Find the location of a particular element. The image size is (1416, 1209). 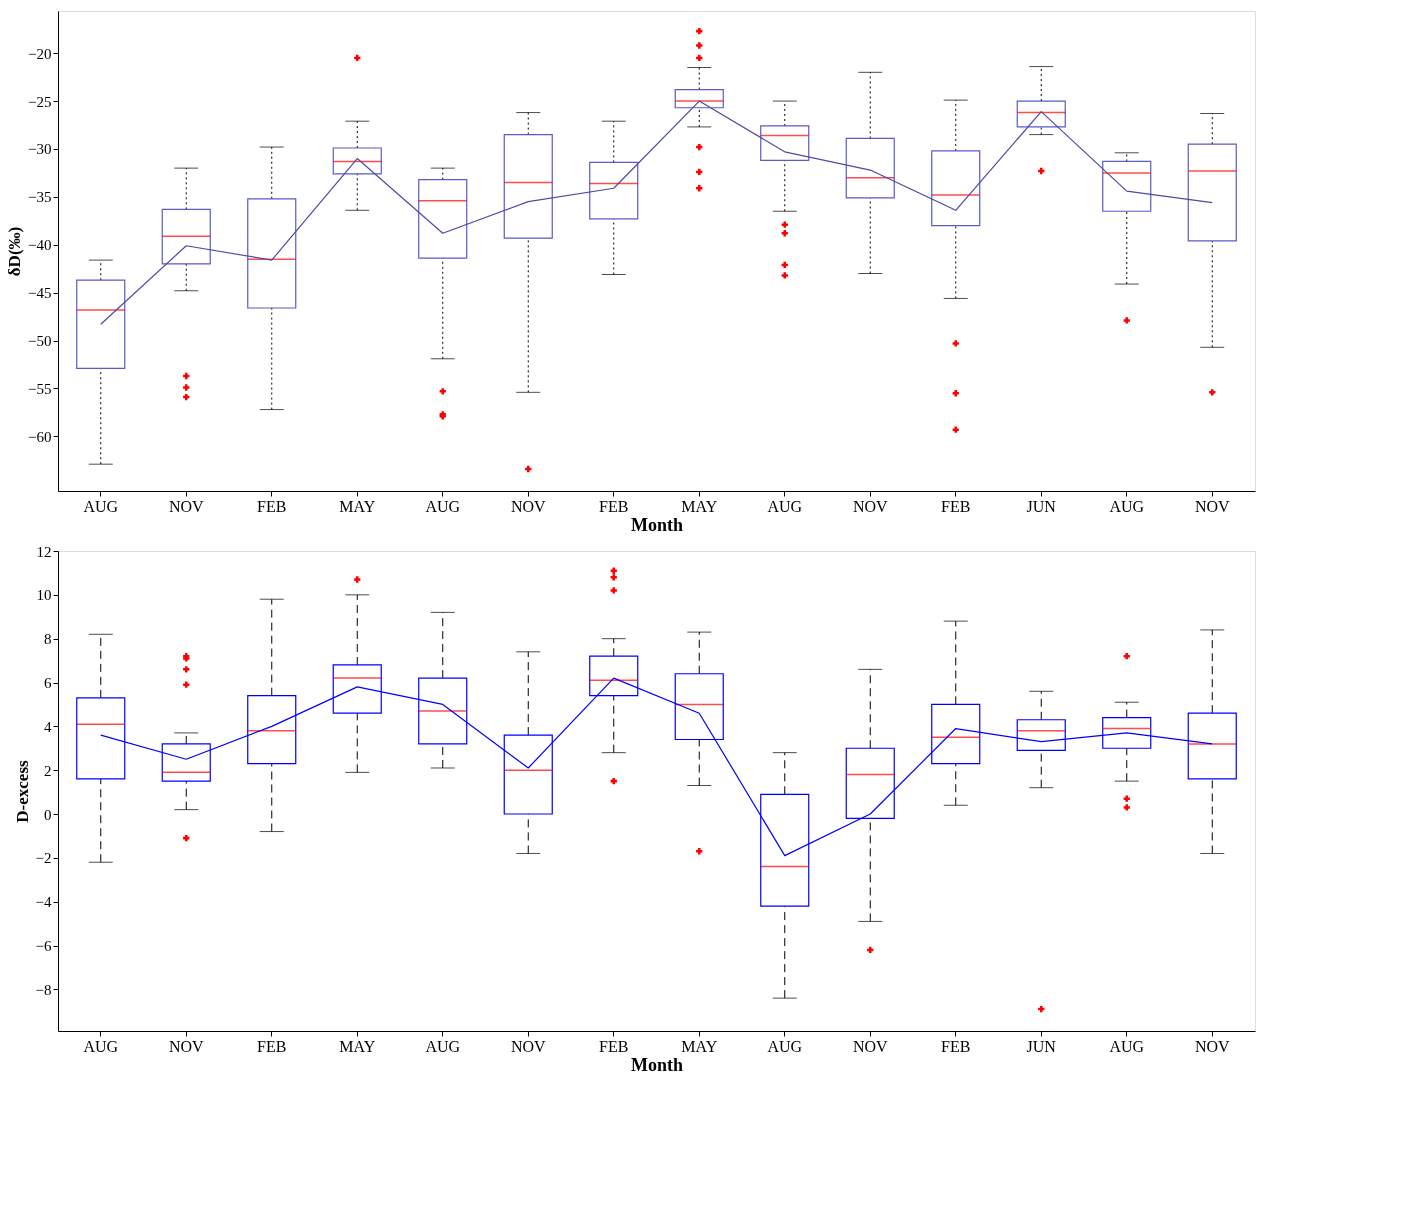

y-tick-label: −35 is located at coordinates (40, 197).